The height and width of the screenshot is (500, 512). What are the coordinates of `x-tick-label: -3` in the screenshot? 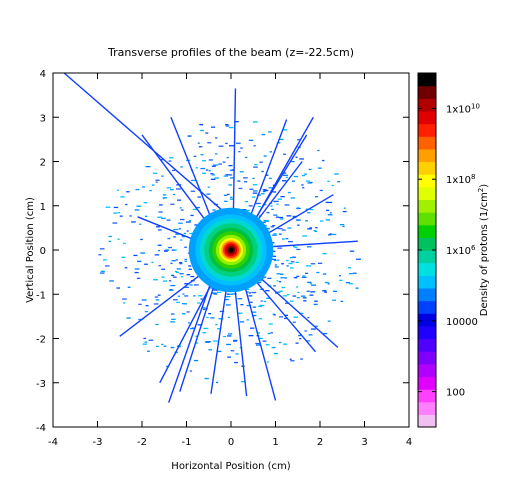 It's located at (98, 442).